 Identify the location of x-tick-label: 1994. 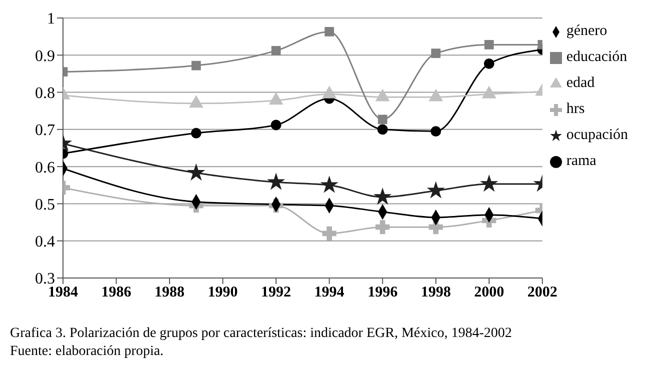
(329, 292).